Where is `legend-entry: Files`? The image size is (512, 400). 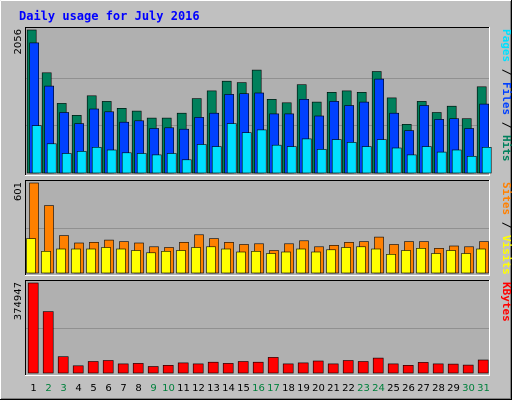
legend-entry: Files is located at coordinates (506, 98).